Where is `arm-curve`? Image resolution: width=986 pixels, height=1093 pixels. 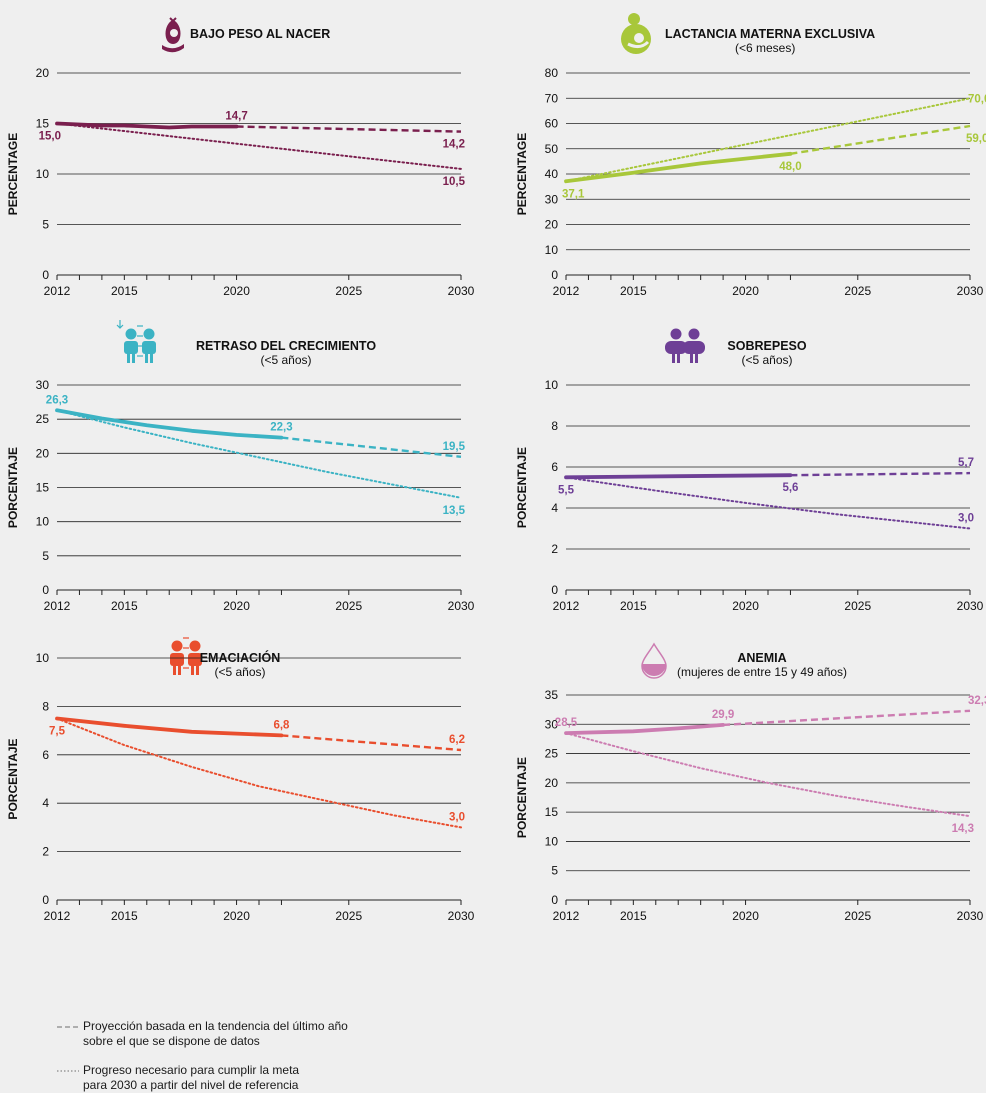
arm-curve is located at coordinates (638, 44).